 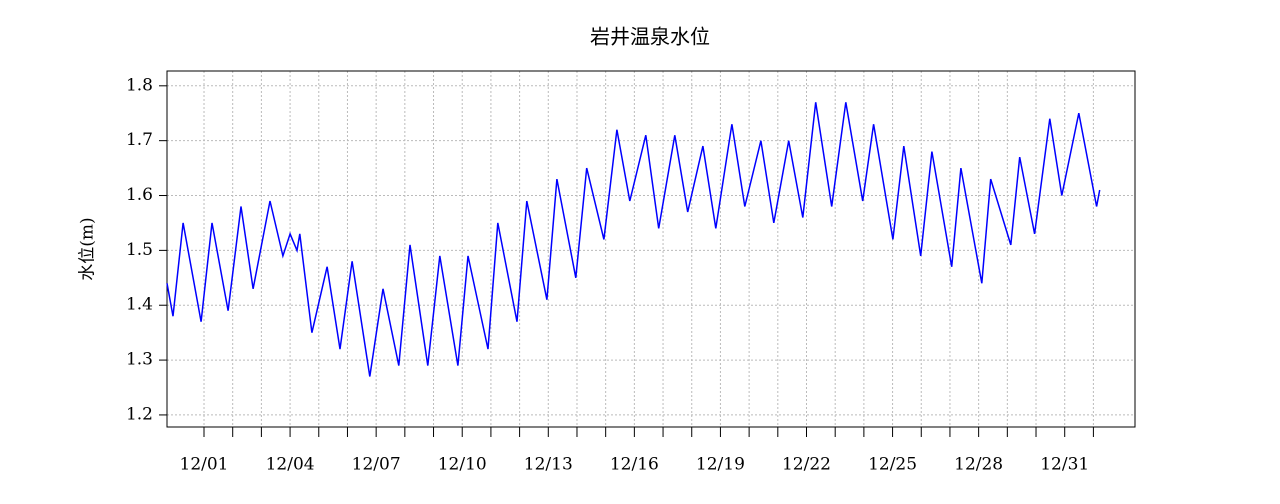 I want to click on x-tick-label: 12/19, so click(x=720, y=465).